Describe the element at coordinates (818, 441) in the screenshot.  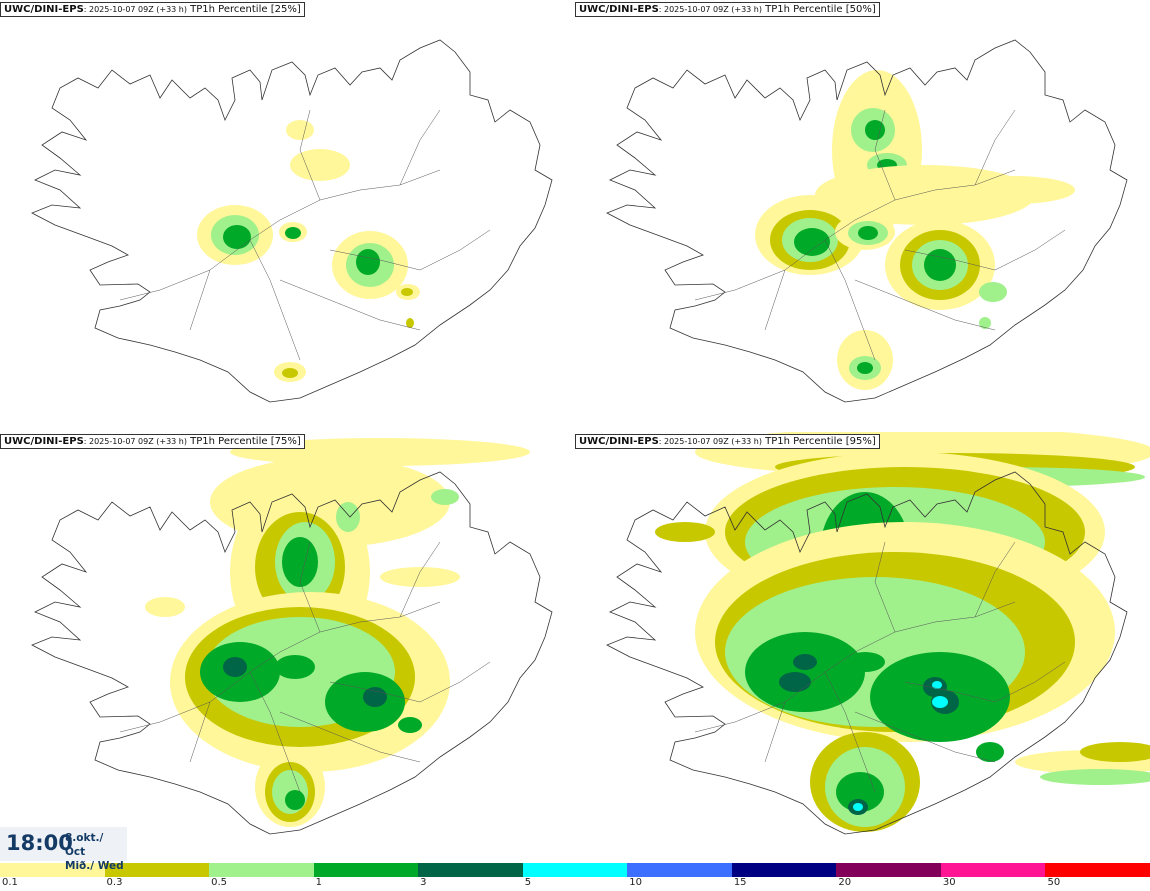
I see `parameter-label: TP1h Percentile [95%]` at that location.